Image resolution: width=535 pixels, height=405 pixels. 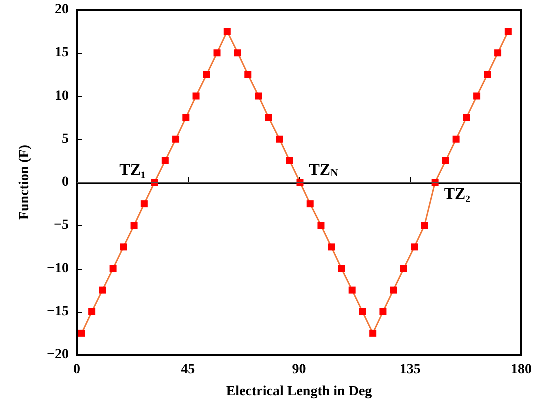 I want to click on x-tick-label: 135, so click(x=410, y=370).